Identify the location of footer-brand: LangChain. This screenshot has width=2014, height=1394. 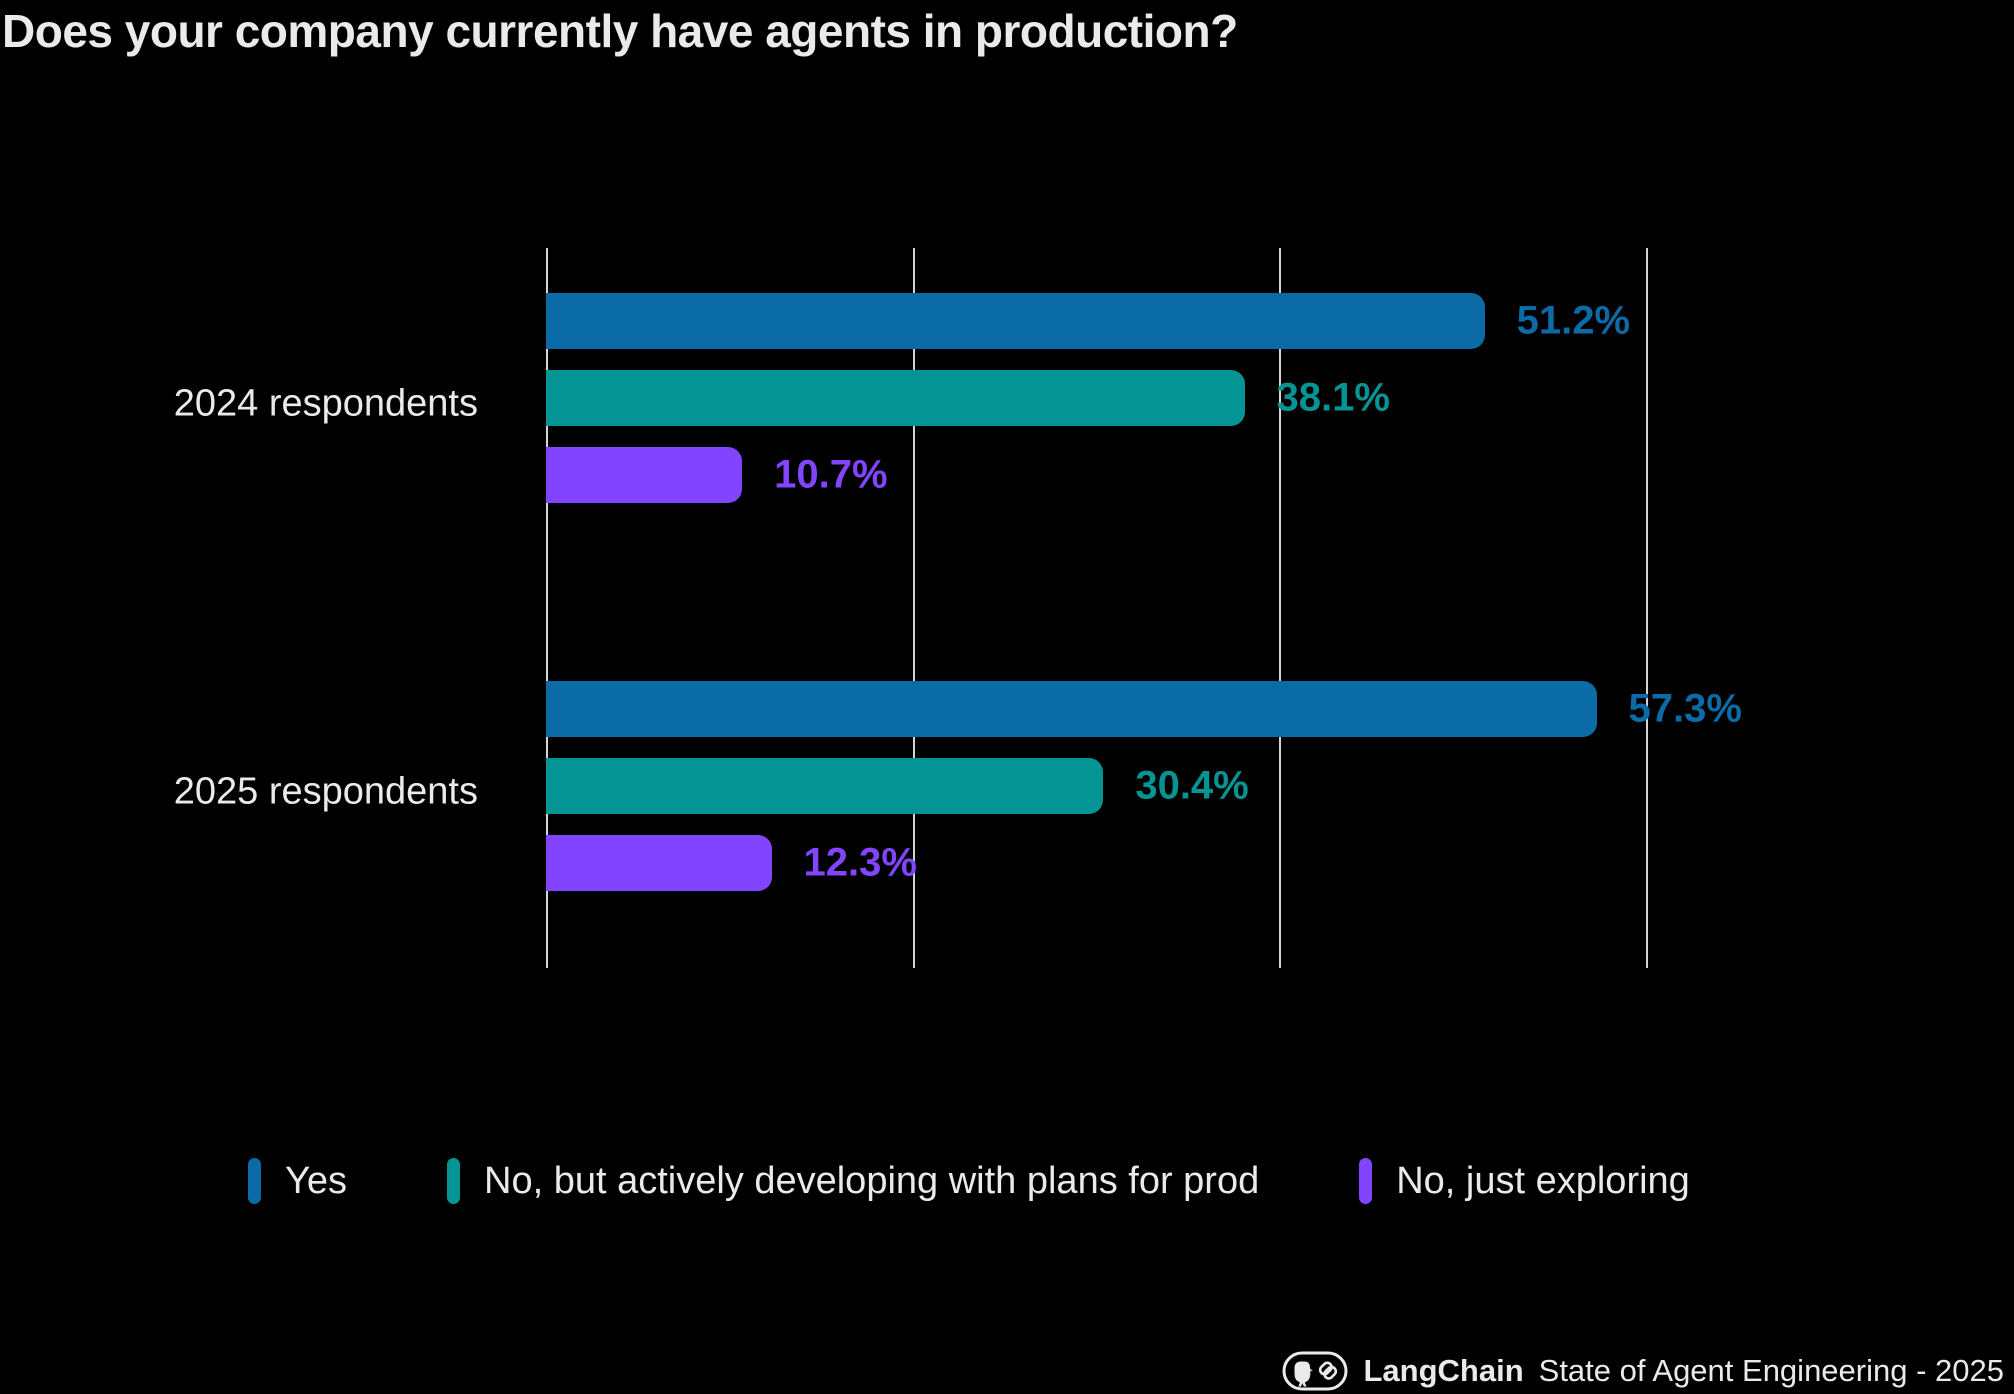
(1443, 1370).